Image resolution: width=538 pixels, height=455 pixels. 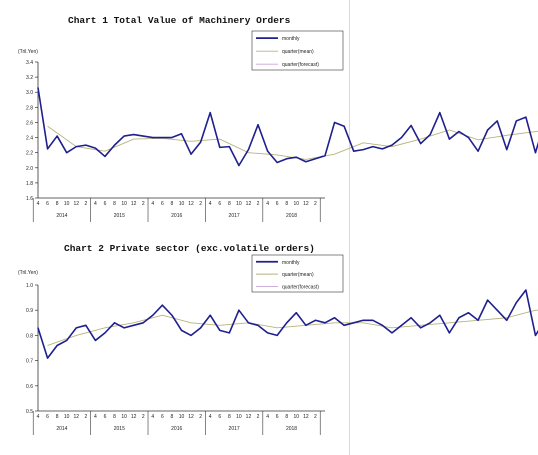 I want to click on chart2-year-label: 2014, so click(x=61, y=429).